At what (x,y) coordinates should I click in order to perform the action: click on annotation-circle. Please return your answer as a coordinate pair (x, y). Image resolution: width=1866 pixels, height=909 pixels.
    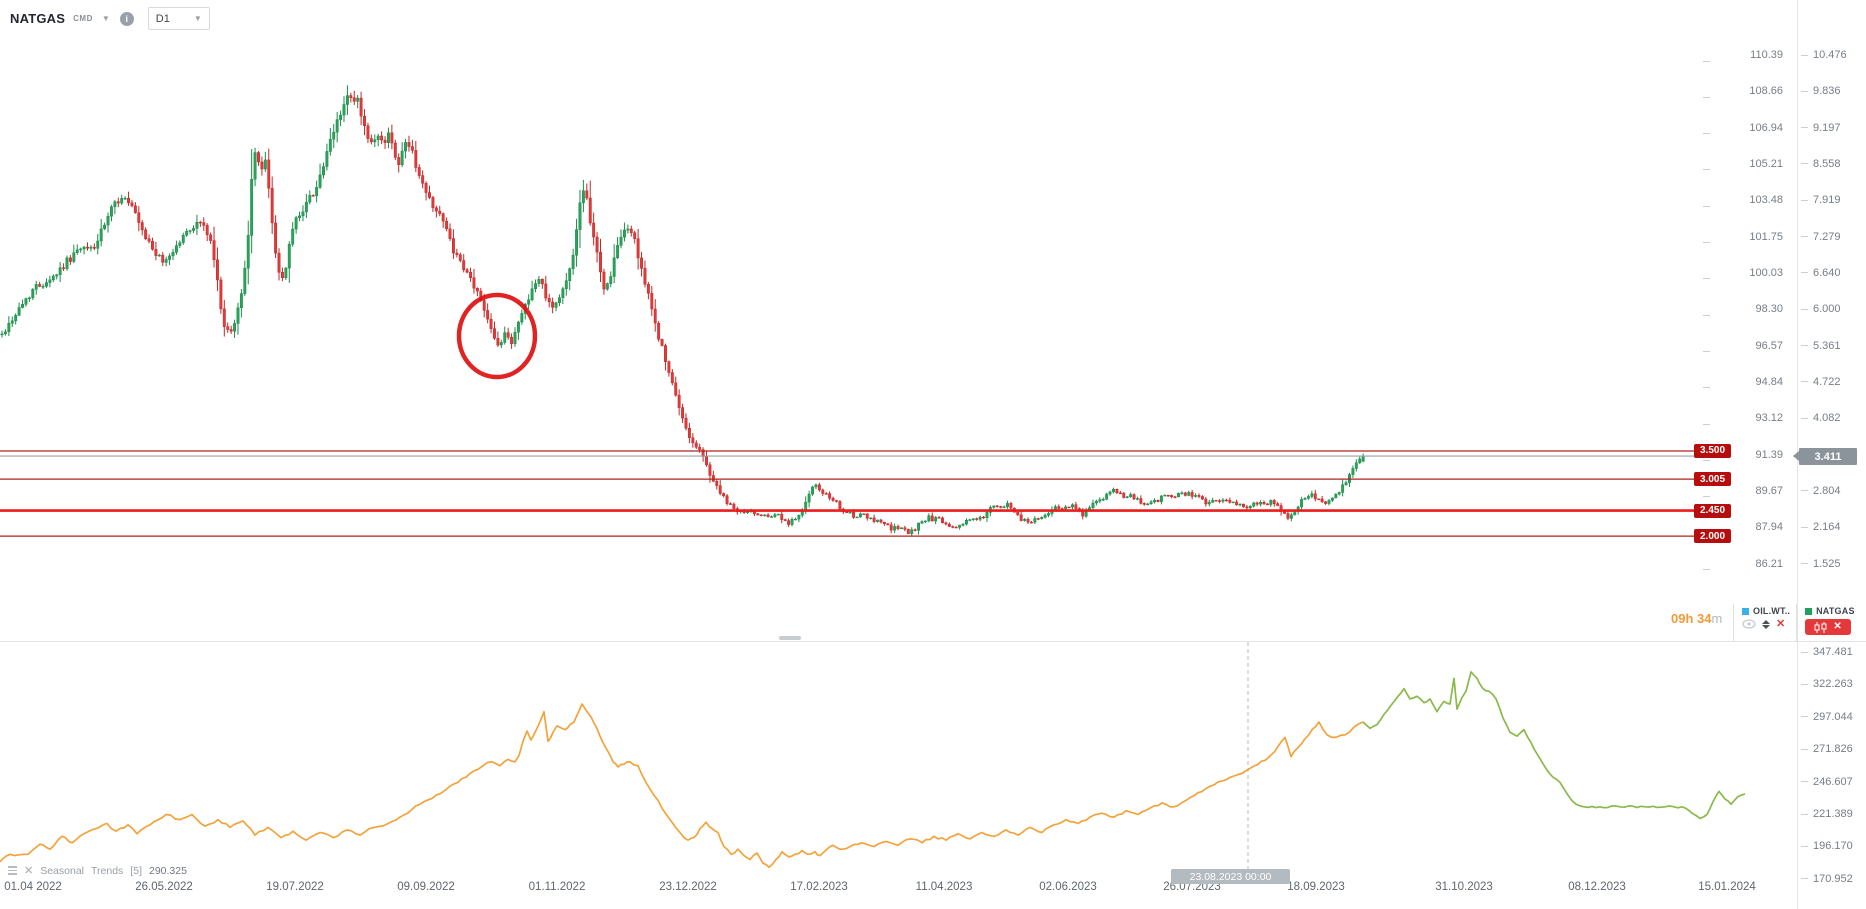
    Looking at the image, I should click on (497, 336).